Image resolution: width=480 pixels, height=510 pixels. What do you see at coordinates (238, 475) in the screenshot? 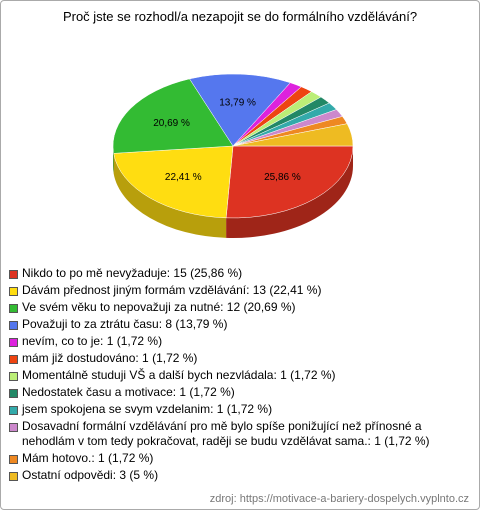
I see `legend-item: Ostatní odpovědi: 3 (5 %)` at bounding box center [238, 475].